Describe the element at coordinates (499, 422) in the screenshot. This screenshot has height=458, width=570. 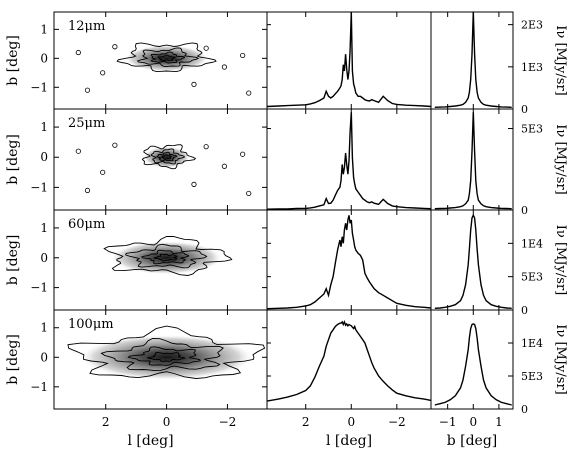
I see `bprof-xtick-label: 1` at that location.